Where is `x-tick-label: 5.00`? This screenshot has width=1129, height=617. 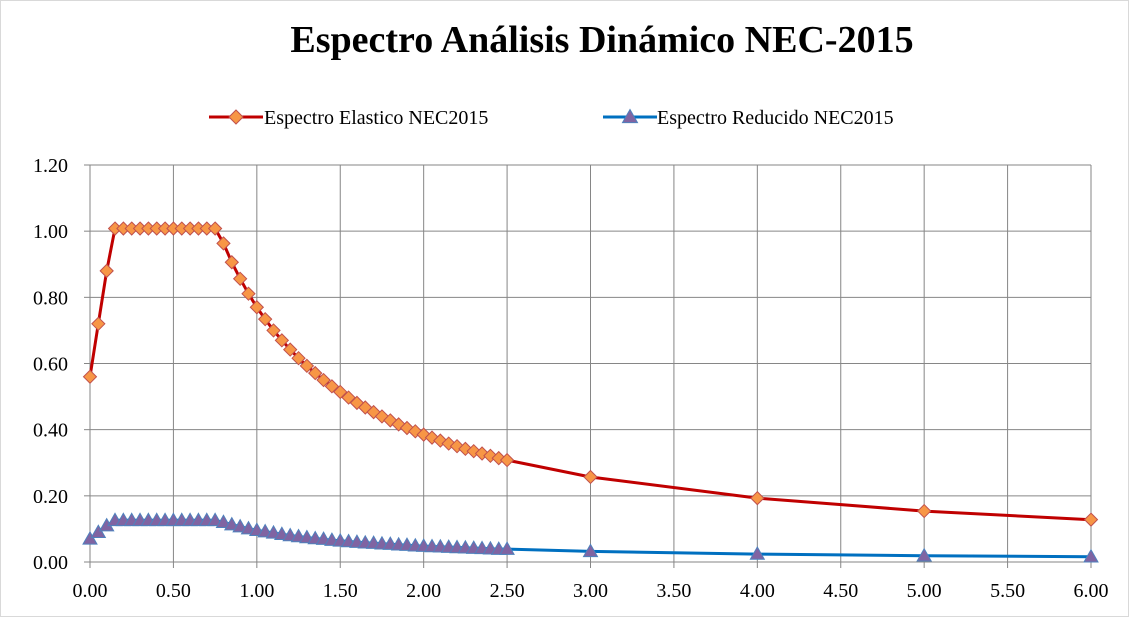
x-tick-label: 5.00 is located at coordinates (924, 591).